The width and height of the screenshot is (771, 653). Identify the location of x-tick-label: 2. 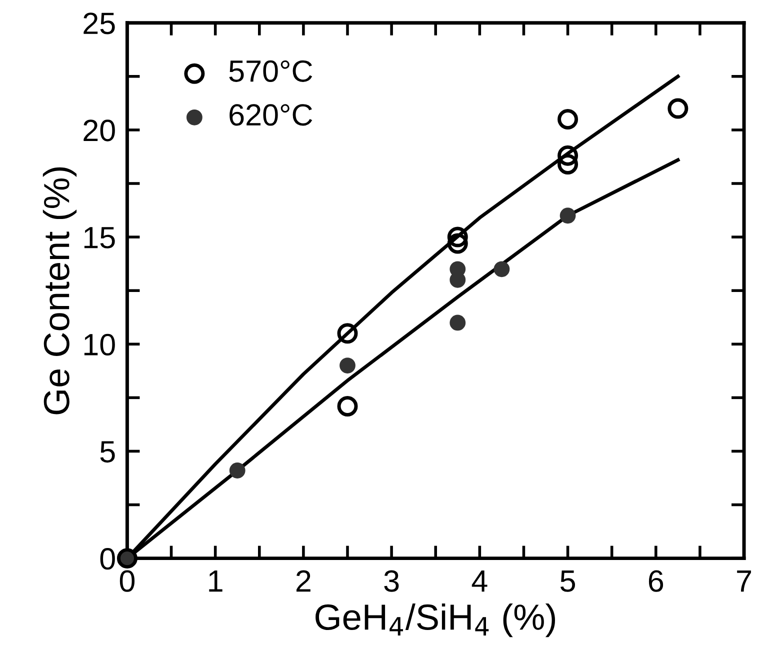
(303, 581).